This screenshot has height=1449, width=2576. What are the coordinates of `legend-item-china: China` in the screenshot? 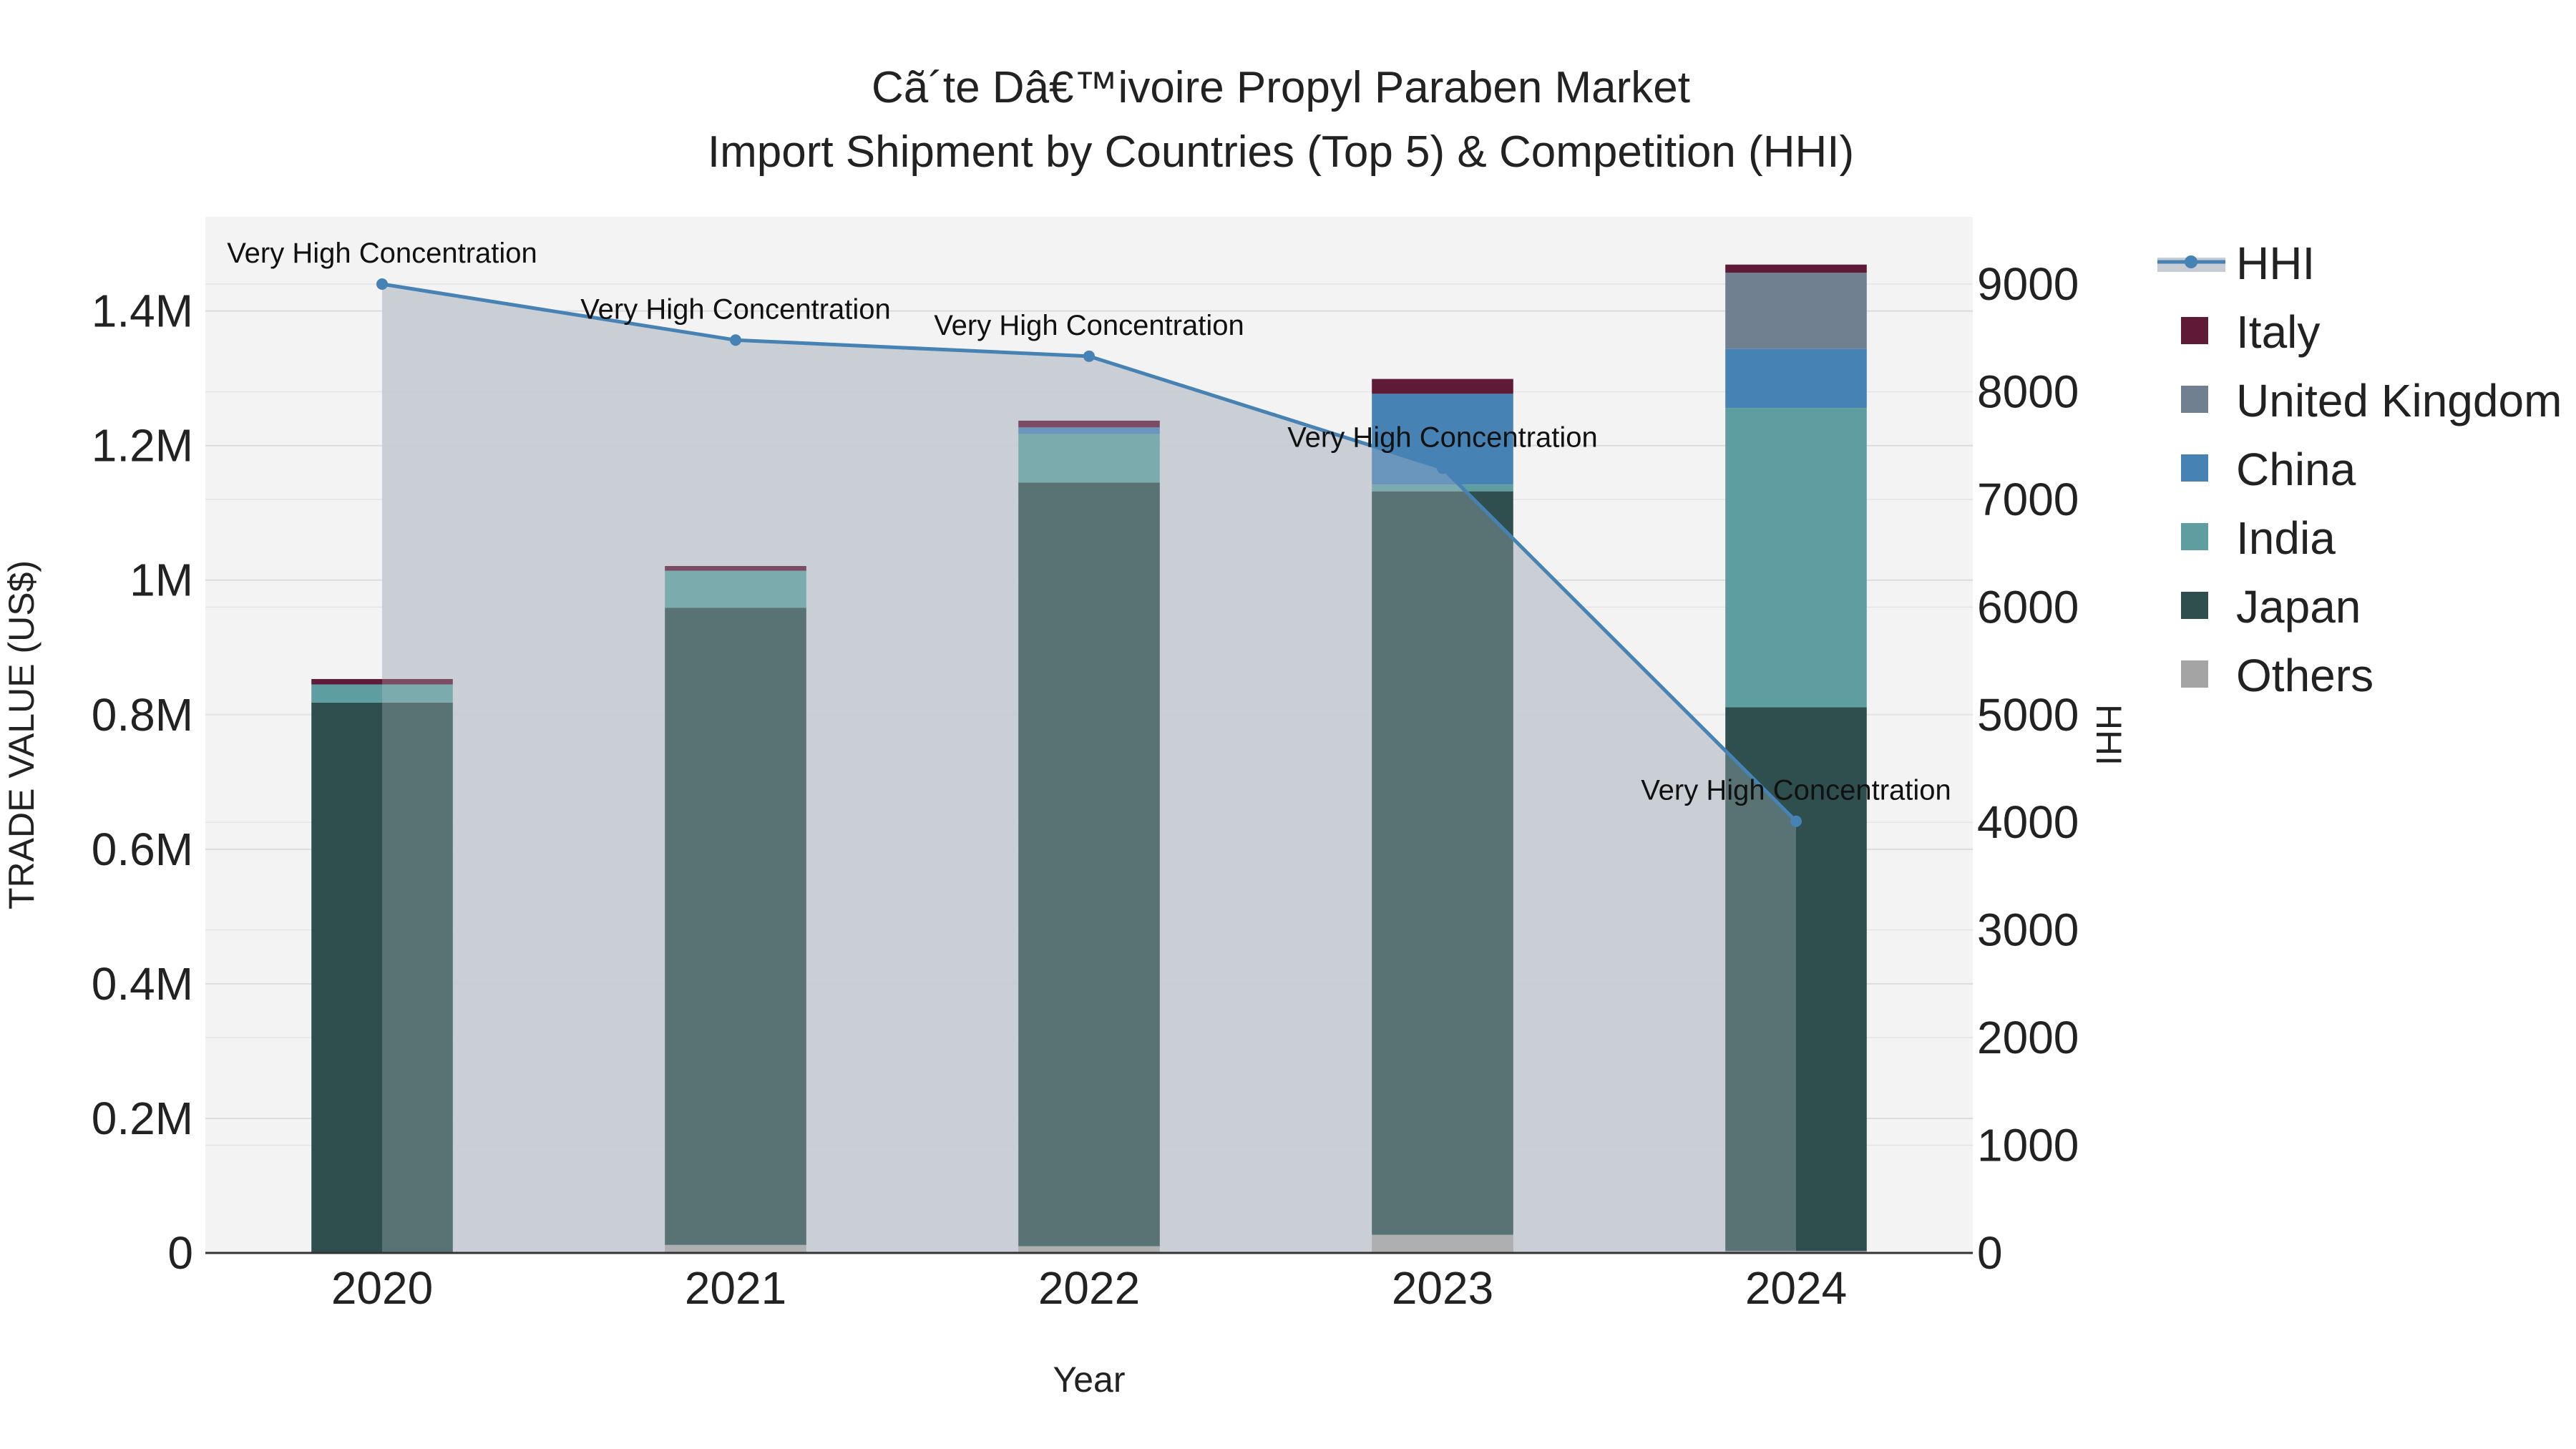 It's located at (2268, 469).